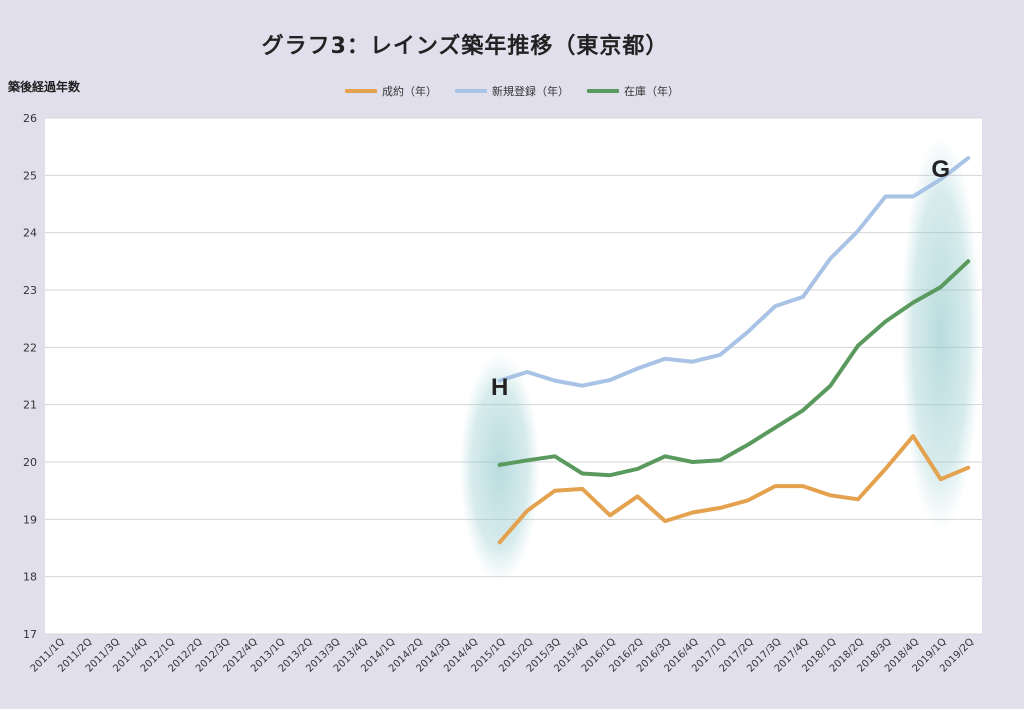  Describe the element at coordinates (465, 46) in the screenshot. I see `chart-title: グラフ3：レインズ築年推移（東京都）` at that location.